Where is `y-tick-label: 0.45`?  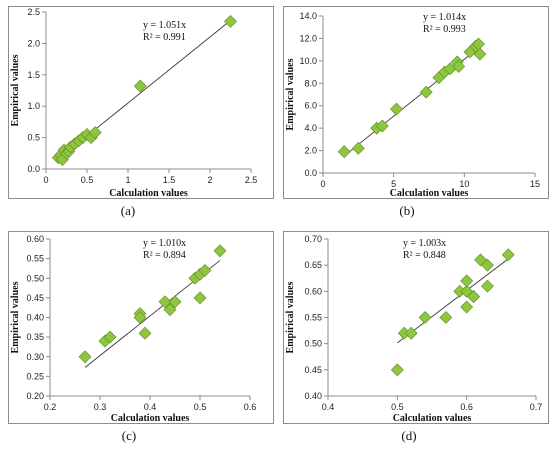 y-tick-label: 0.45 is located at coordinates (313, 370).